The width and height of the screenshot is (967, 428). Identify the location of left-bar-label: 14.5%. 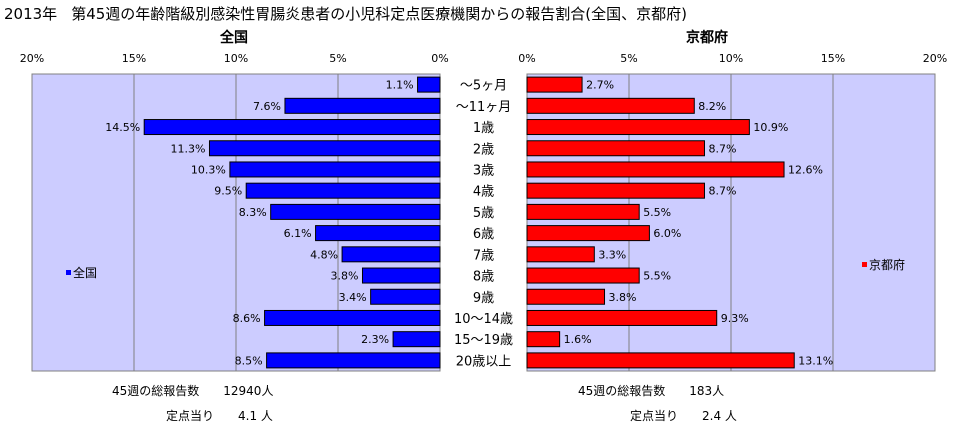
(122, 127).